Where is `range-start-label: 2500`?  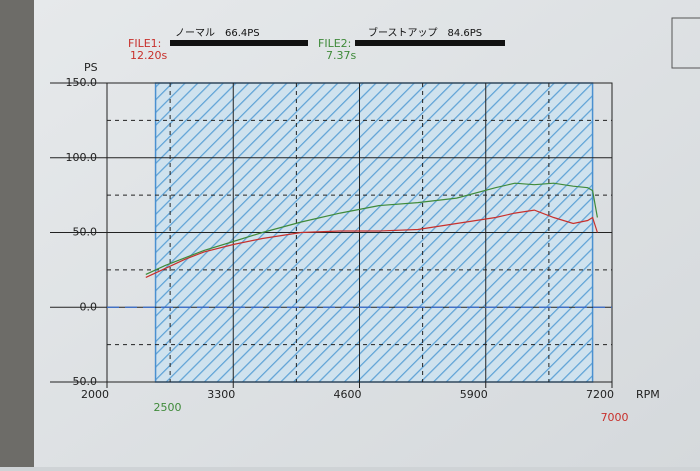
range-start-label: 2500 is located at coordinates (168, 407).